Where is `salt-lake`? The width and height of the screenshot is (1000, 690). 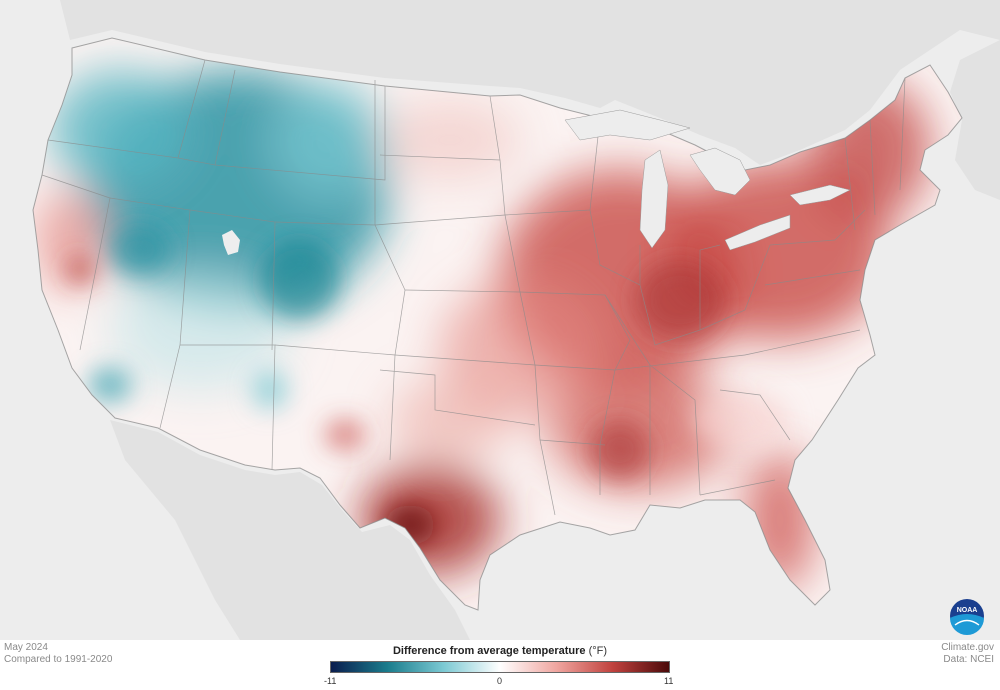
salt-lake is located at coordinates (231, 242).